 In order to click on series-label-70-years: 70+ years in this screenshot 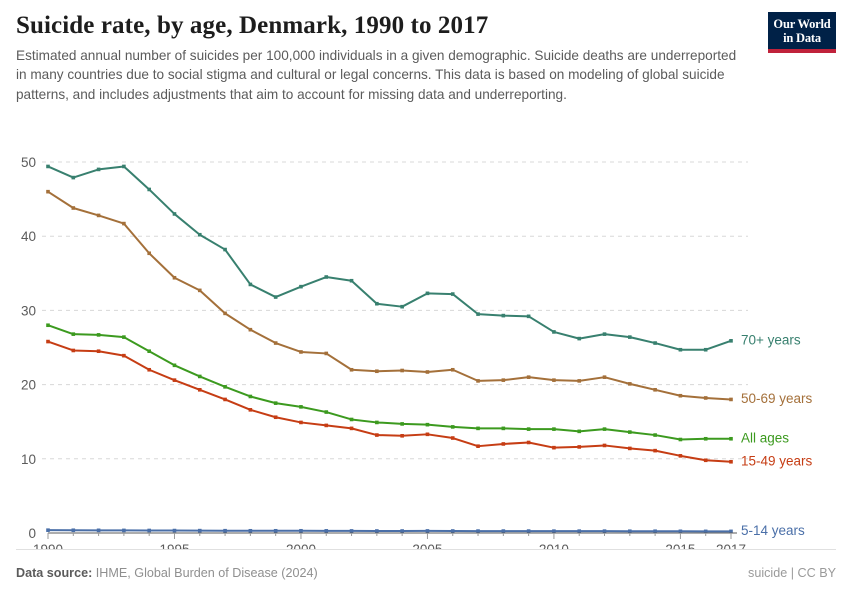, I will do `click(771, 339)`.